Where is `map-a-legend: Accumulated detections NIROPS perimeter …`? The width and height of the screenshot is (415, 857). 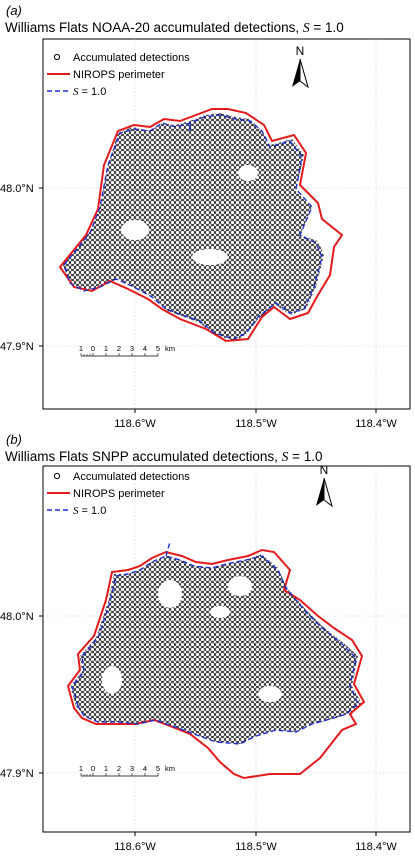
map-a-legend: Accumulated detections NIROPS perimeter … is located at coordinates (118, 75).